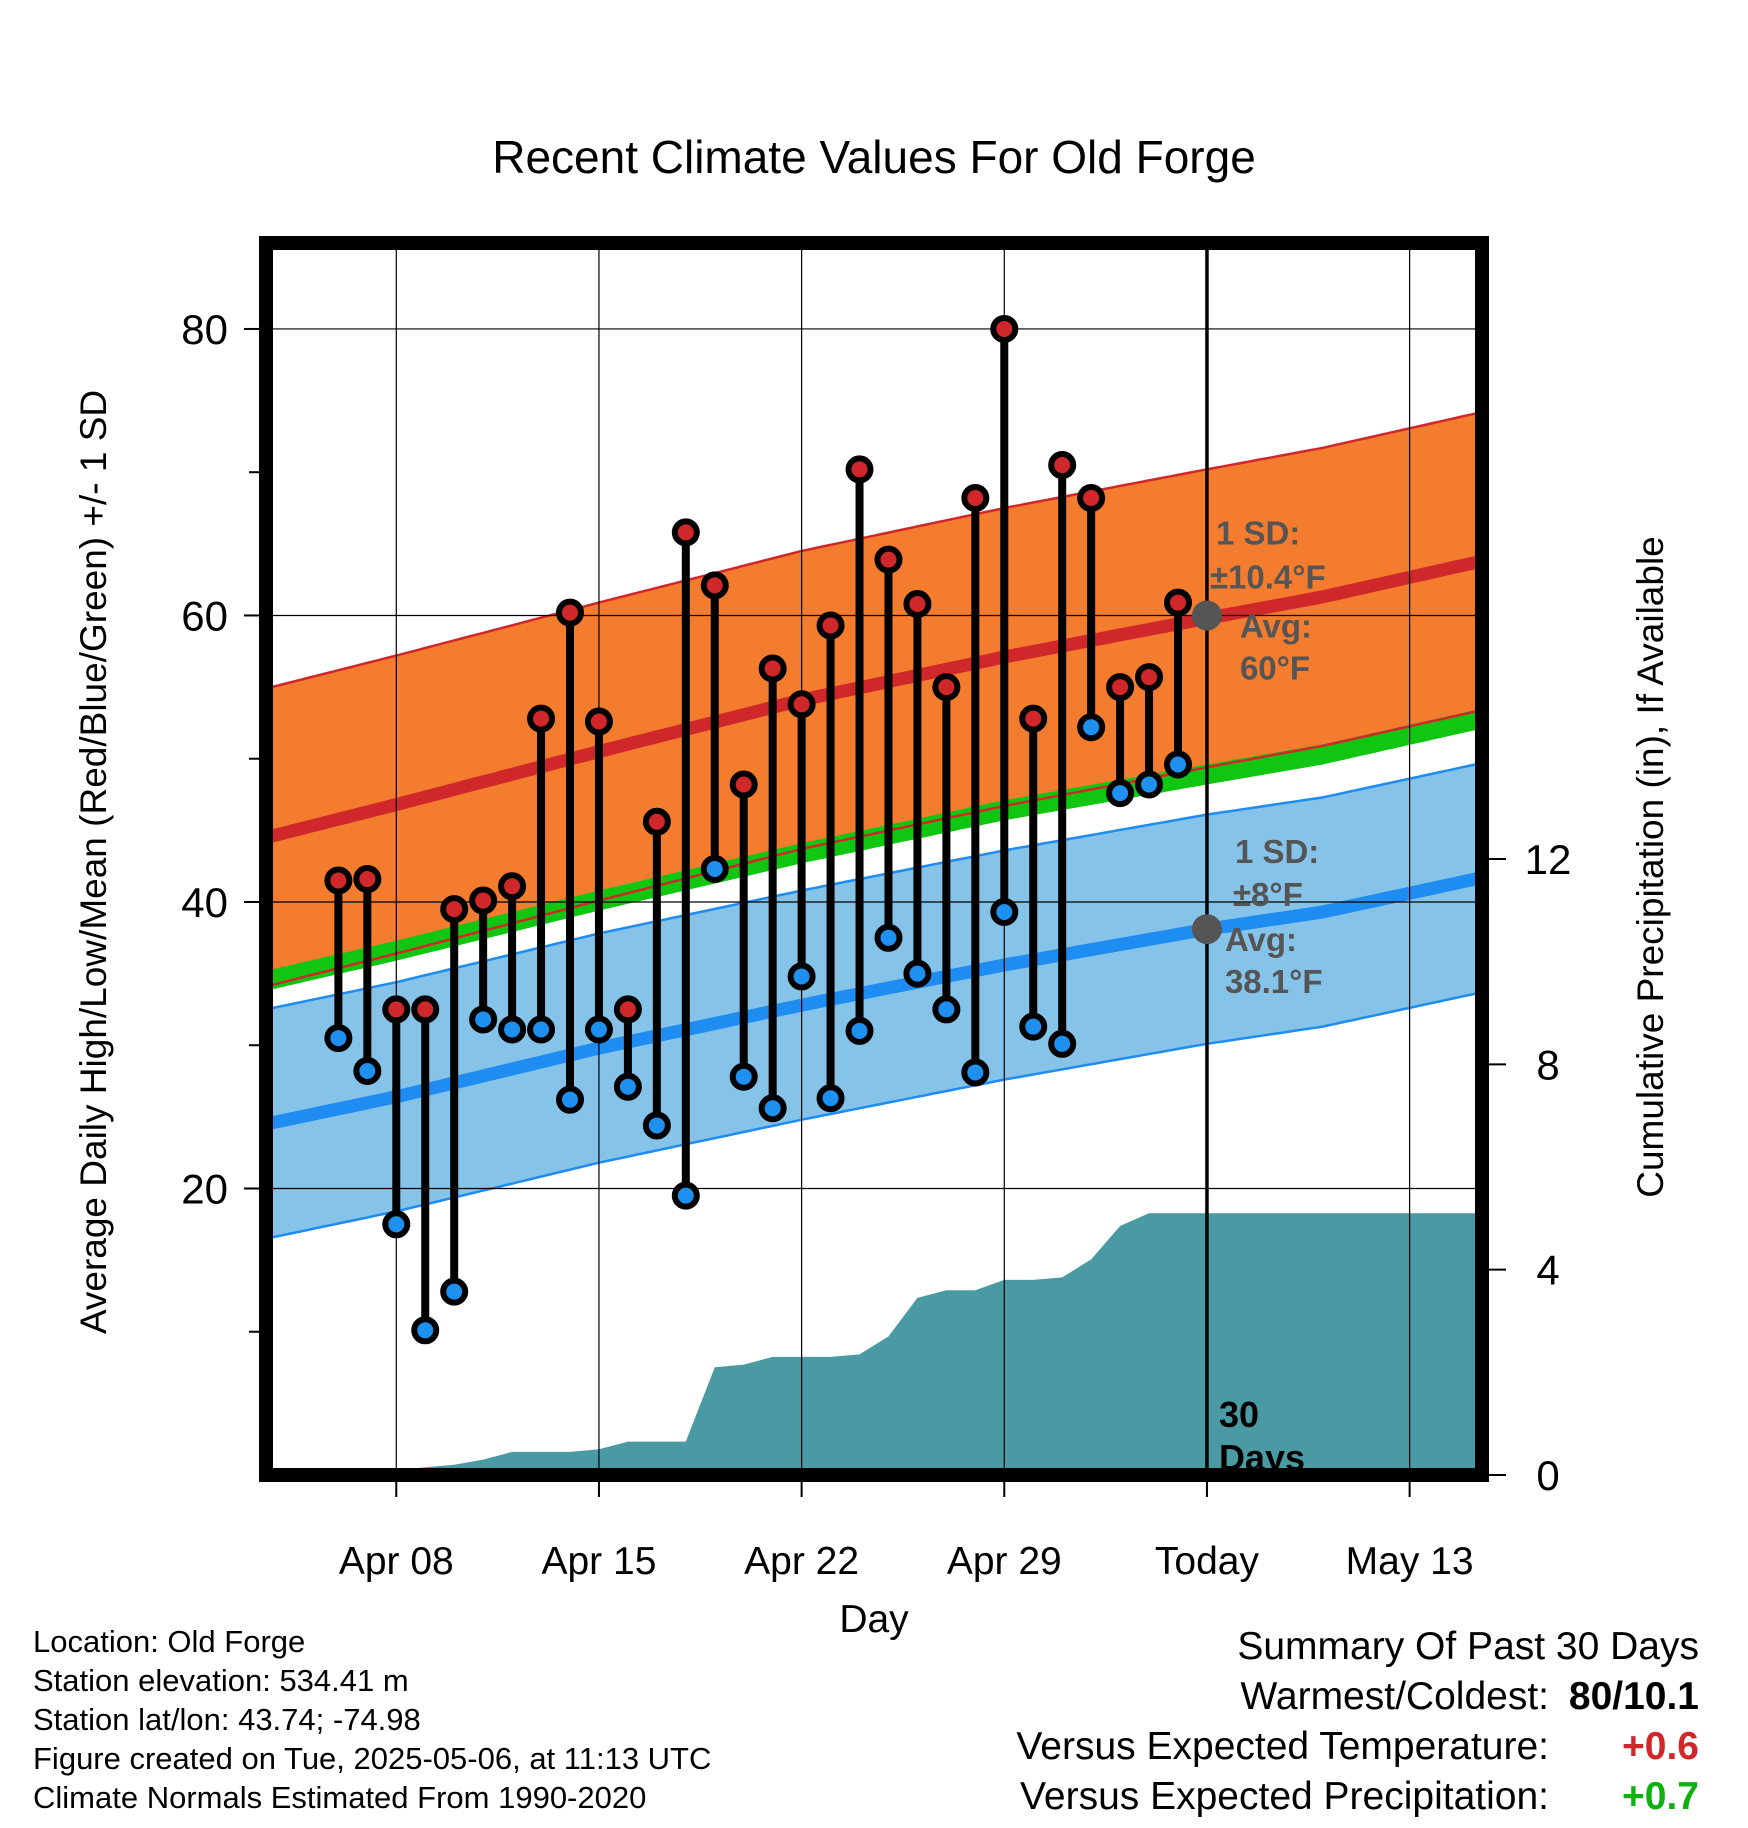 Image resolution: width=1748 pixels, height=1828 pixels. Describe the element at coordinates (1206, 615) in the screenshot. I see `avg-high-marker` at that location.